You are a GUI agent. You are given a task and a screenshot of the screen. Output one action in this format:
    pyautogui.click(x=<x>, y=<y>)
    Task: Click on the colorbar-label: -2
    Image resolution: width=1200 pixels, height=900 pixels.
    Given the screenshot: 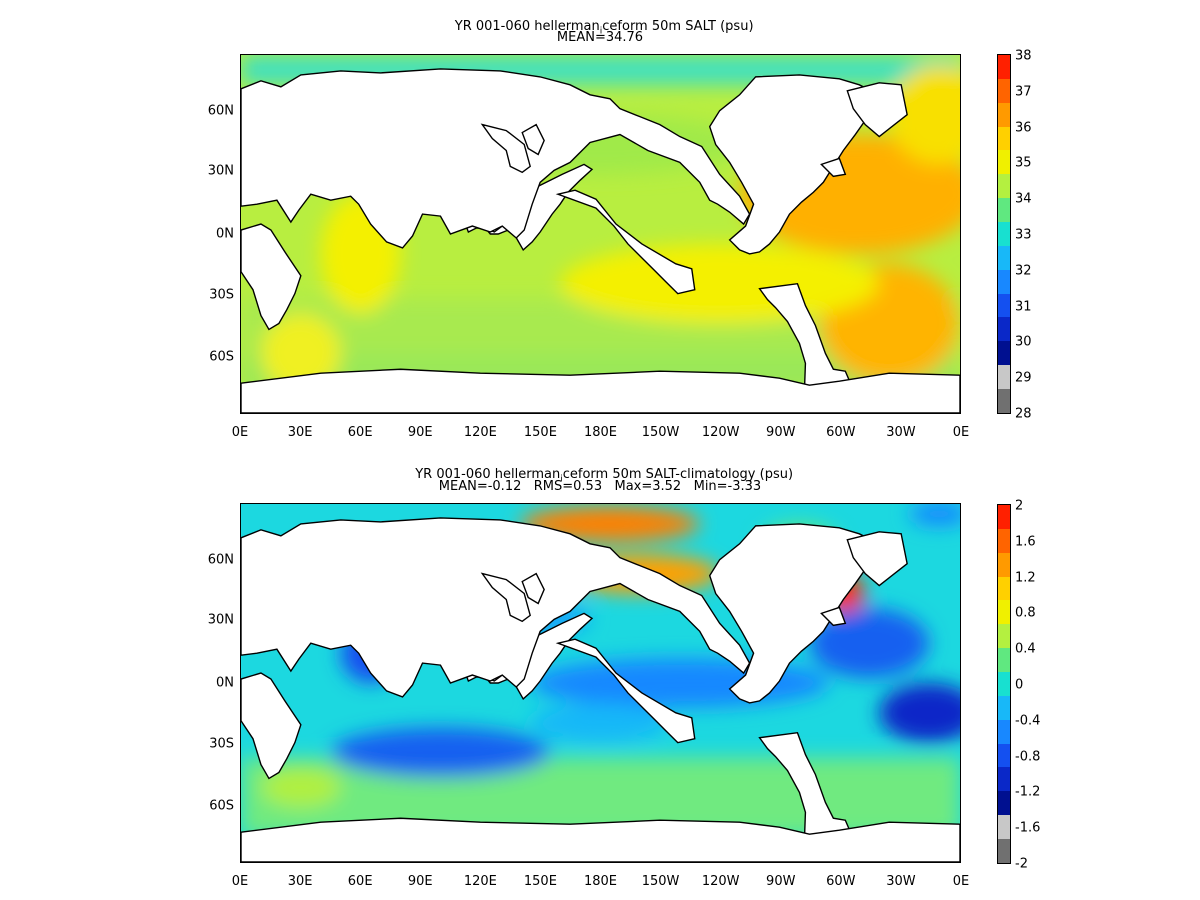 What is the action you would take?
    pyautogui.click(x=1021, y=864)
    